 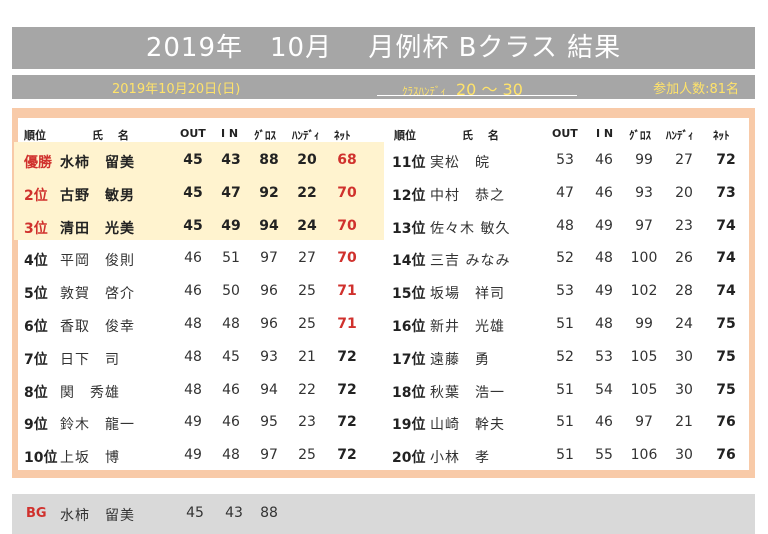 I want to click on row-name: 日下 司, so click(x=90, y=360).